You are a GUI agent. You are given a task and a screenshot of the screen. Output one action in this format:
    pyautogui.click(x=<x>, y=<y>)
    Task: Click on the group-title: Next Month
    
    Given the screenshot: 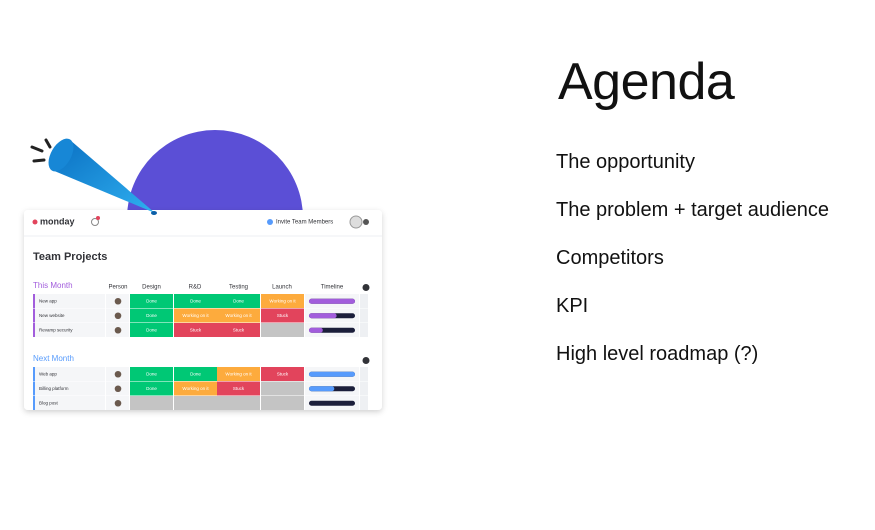 What is the action you would take?
    pyautogui.click(x=53, y=358)
    